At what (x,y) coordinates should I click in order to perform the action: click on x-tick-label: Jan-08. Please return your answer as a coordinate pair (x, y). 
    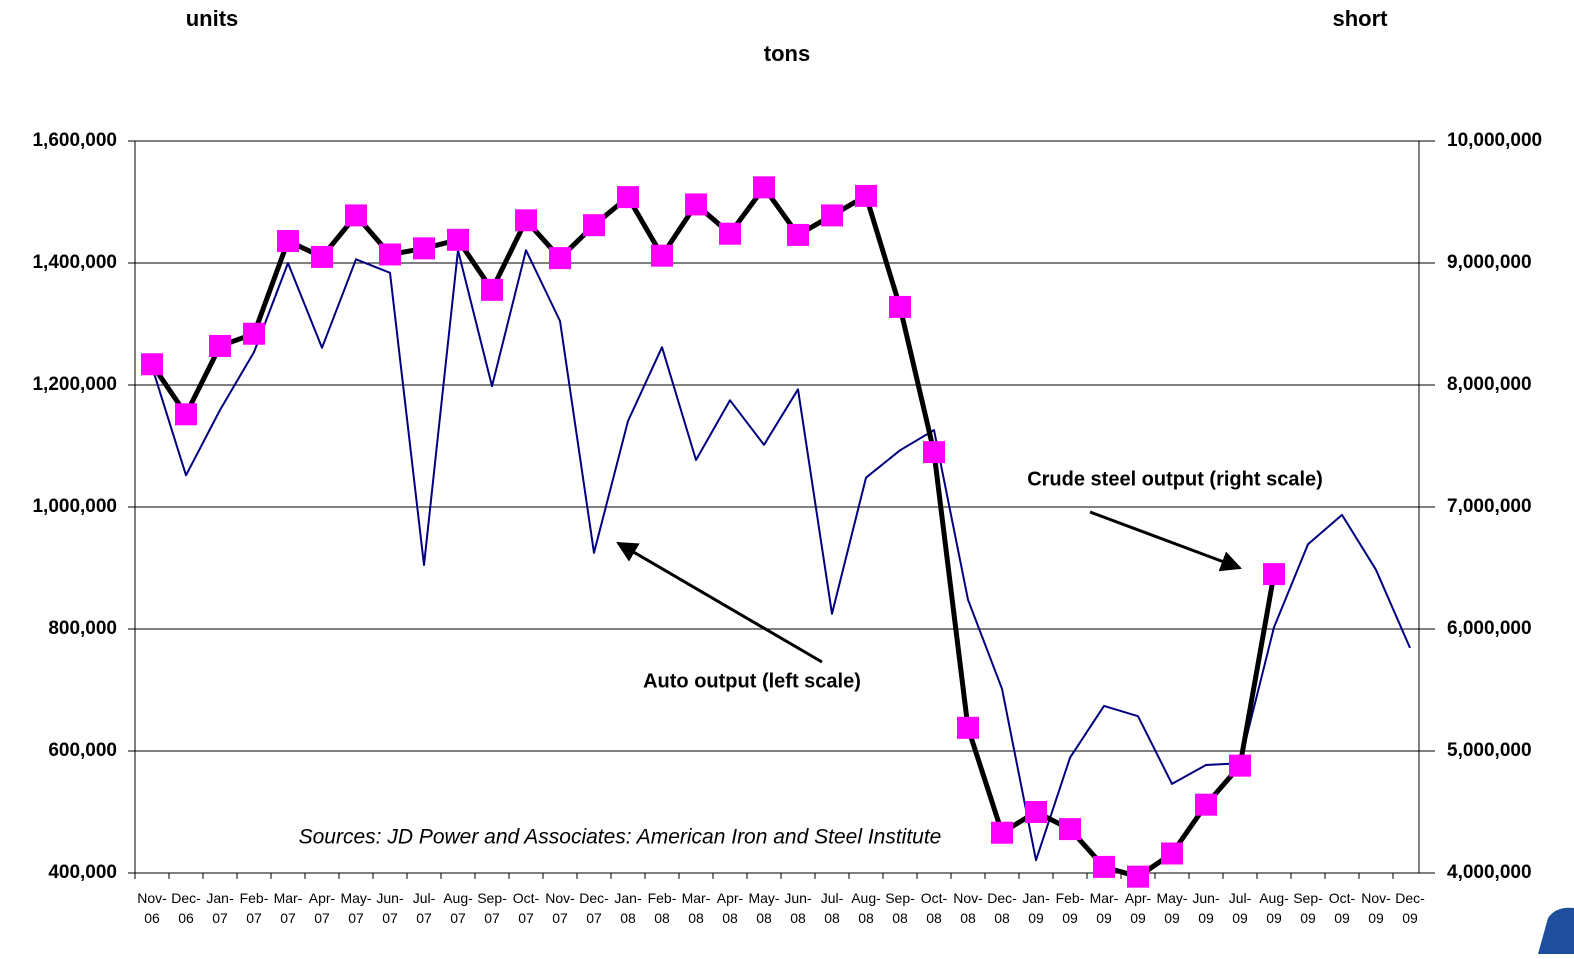
    Looking at the image, I should click on (628, 908).